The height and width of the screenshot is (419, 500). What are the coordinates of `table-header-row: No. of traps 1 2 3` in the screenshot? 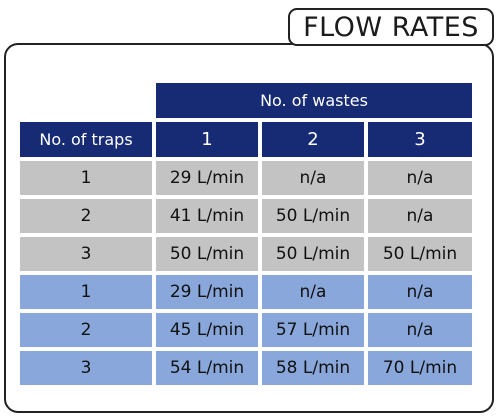 It's located at (246, 139).